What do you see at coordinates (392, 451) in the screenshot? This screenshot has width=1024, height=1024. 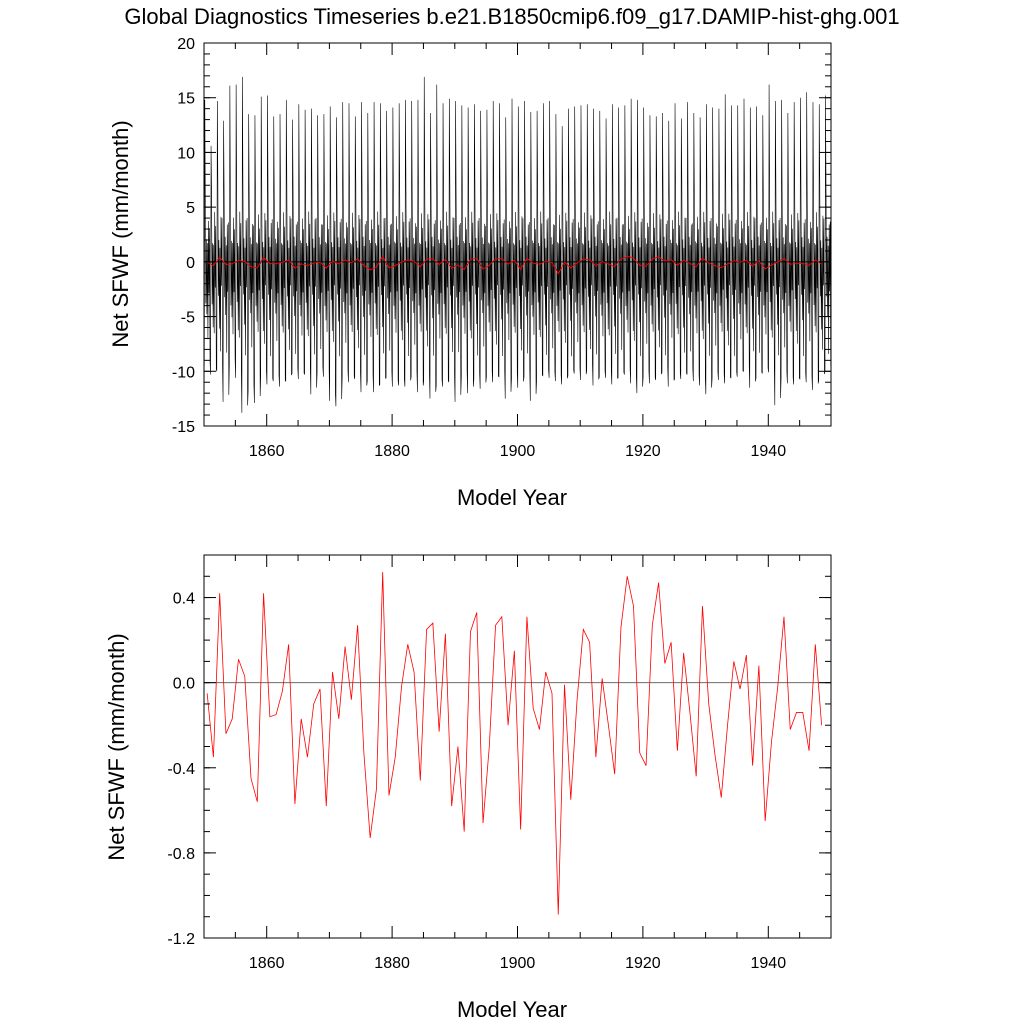 I see `top-x-tick-label: 1880` at bounding box center [392, 451].